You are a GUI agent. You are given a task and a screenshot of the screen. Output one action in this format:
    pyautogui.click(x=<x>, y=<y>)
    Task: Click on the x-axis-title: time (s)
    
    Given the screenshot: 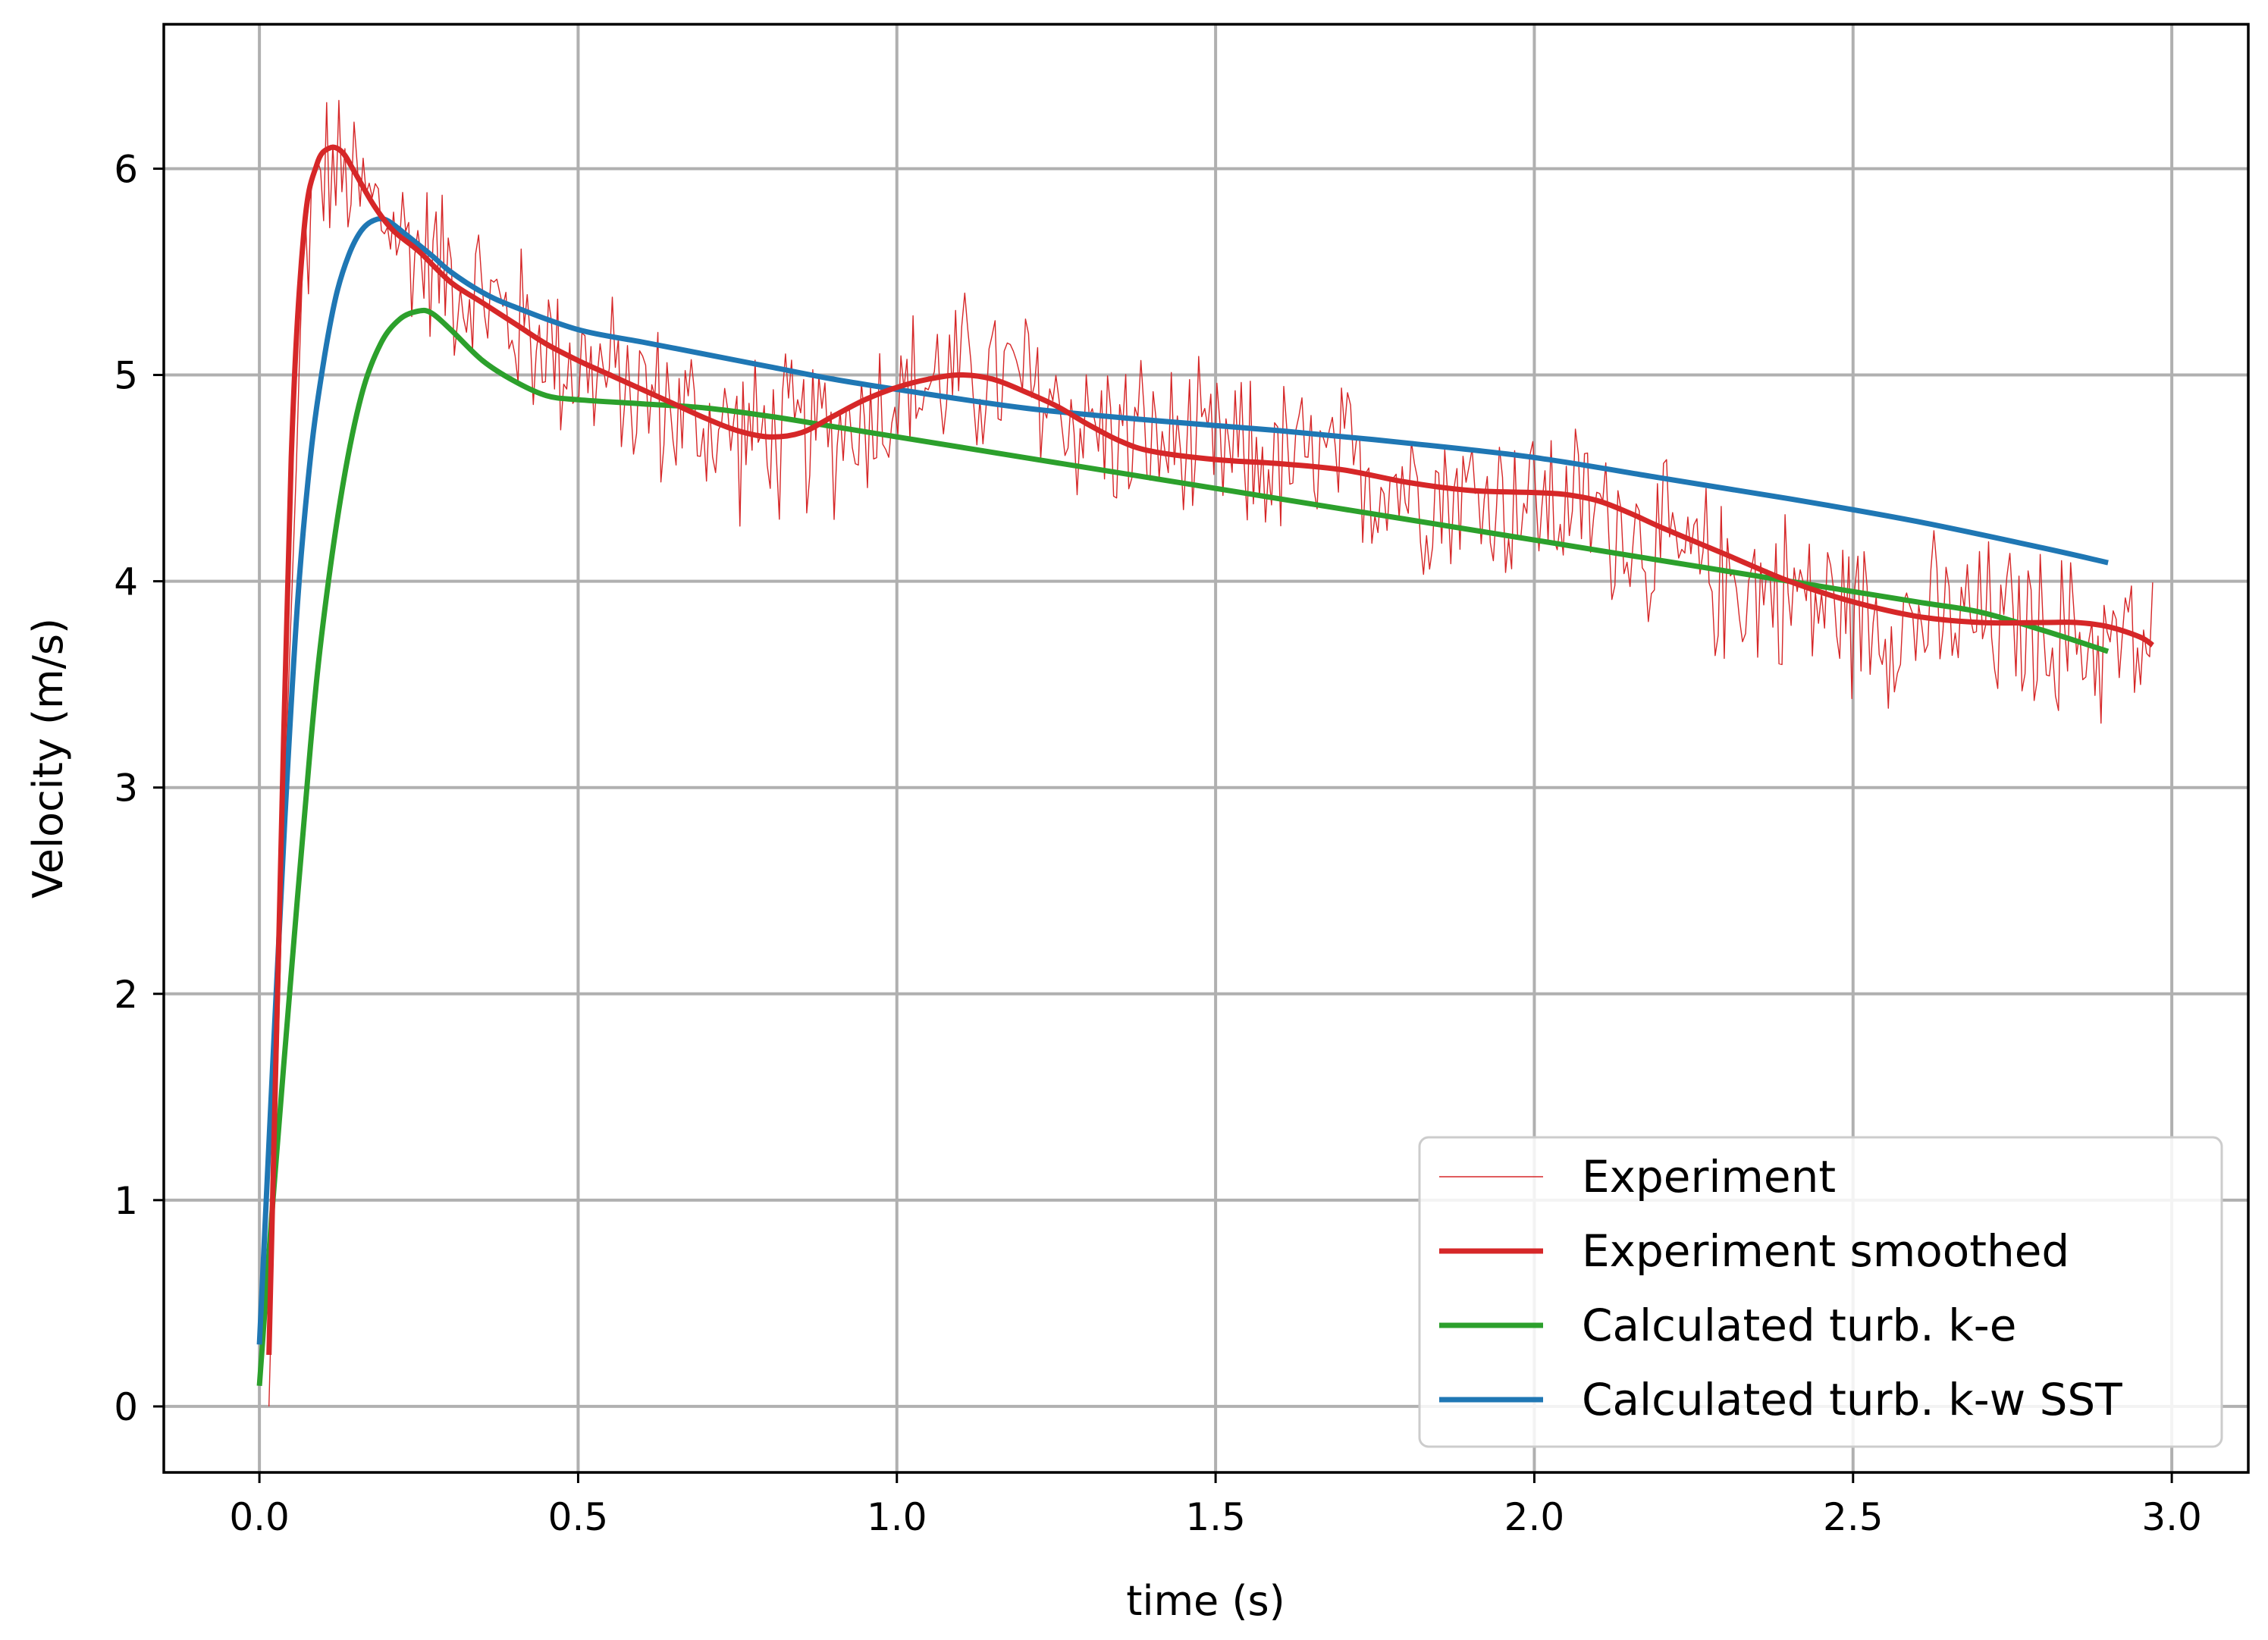 What is the action you would take?
    pyautogui.click(x=1205, y=1601)
    